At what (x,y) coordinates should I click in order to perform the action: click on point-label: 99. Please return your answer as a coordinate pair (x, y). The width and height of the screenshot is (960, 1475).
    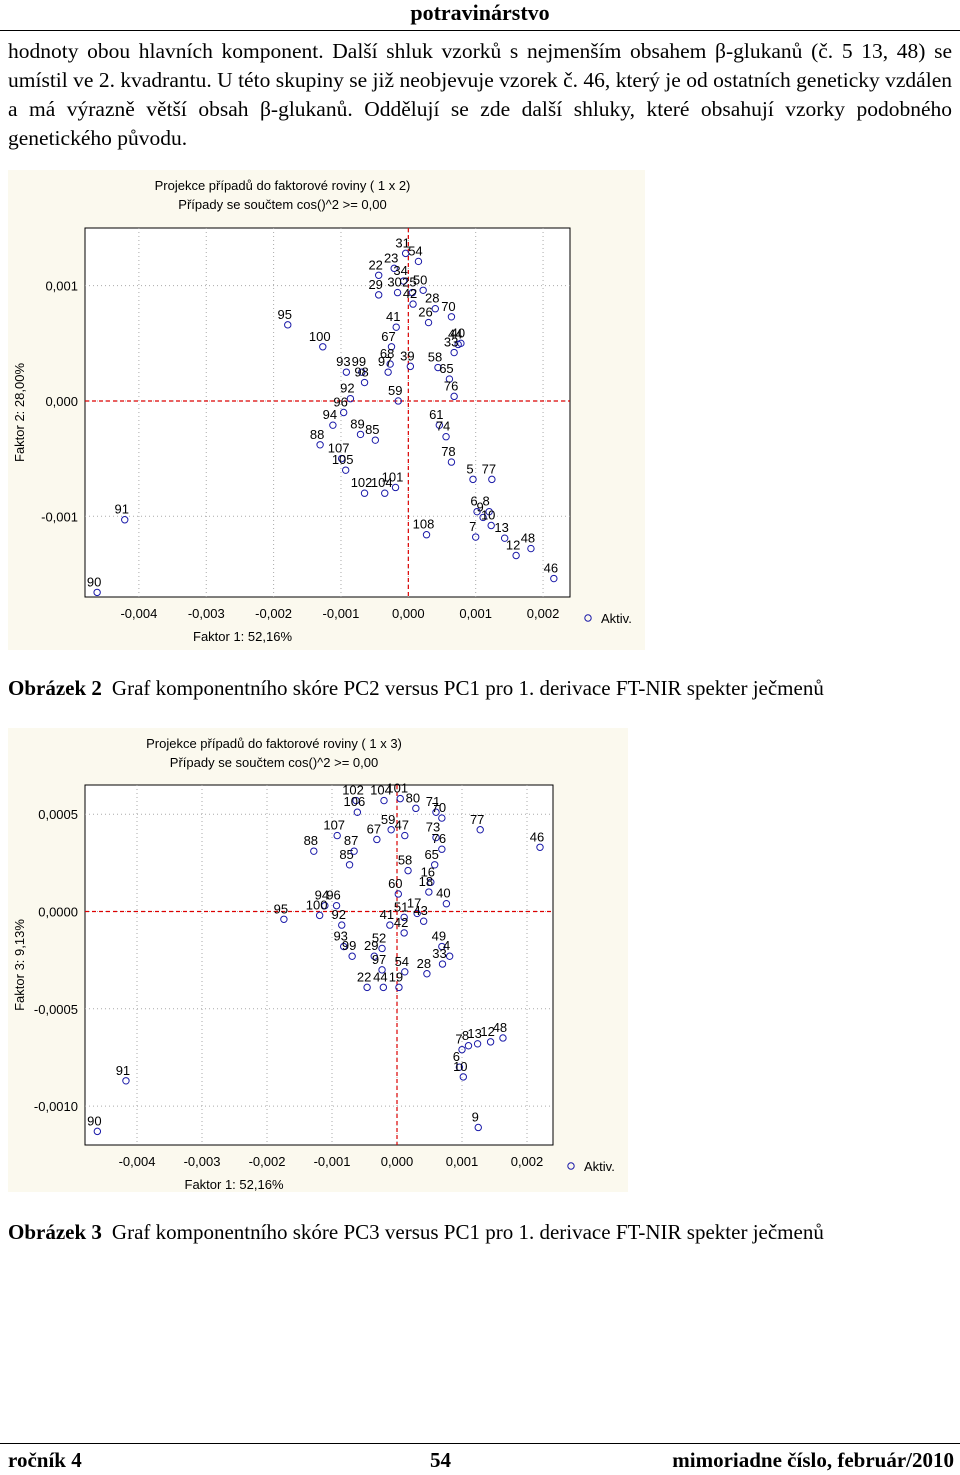
    Looking at the image, I should click on (349, 945).